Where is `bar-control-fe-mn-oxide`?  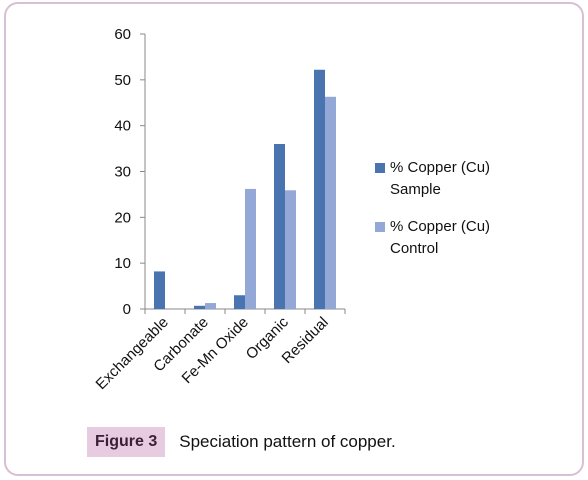
bar-control-fe-mn-oxide is located at coordinates (250, 248).